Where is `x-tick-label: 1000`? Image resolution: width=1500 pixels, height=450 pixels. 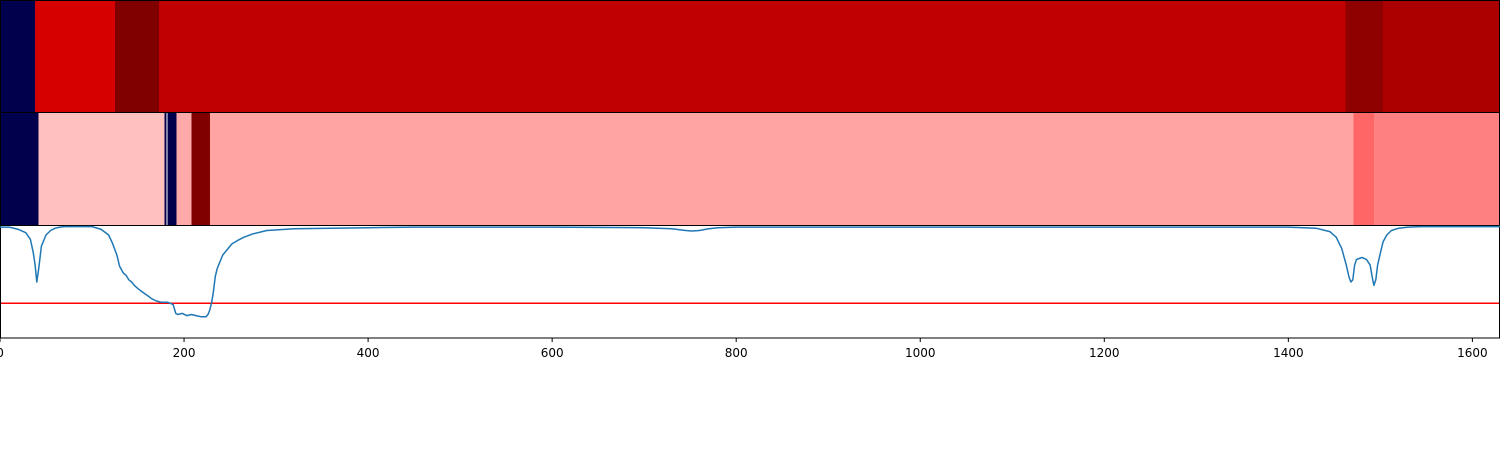 x-tick-label: 1000 is located at coordinates (920, 353).